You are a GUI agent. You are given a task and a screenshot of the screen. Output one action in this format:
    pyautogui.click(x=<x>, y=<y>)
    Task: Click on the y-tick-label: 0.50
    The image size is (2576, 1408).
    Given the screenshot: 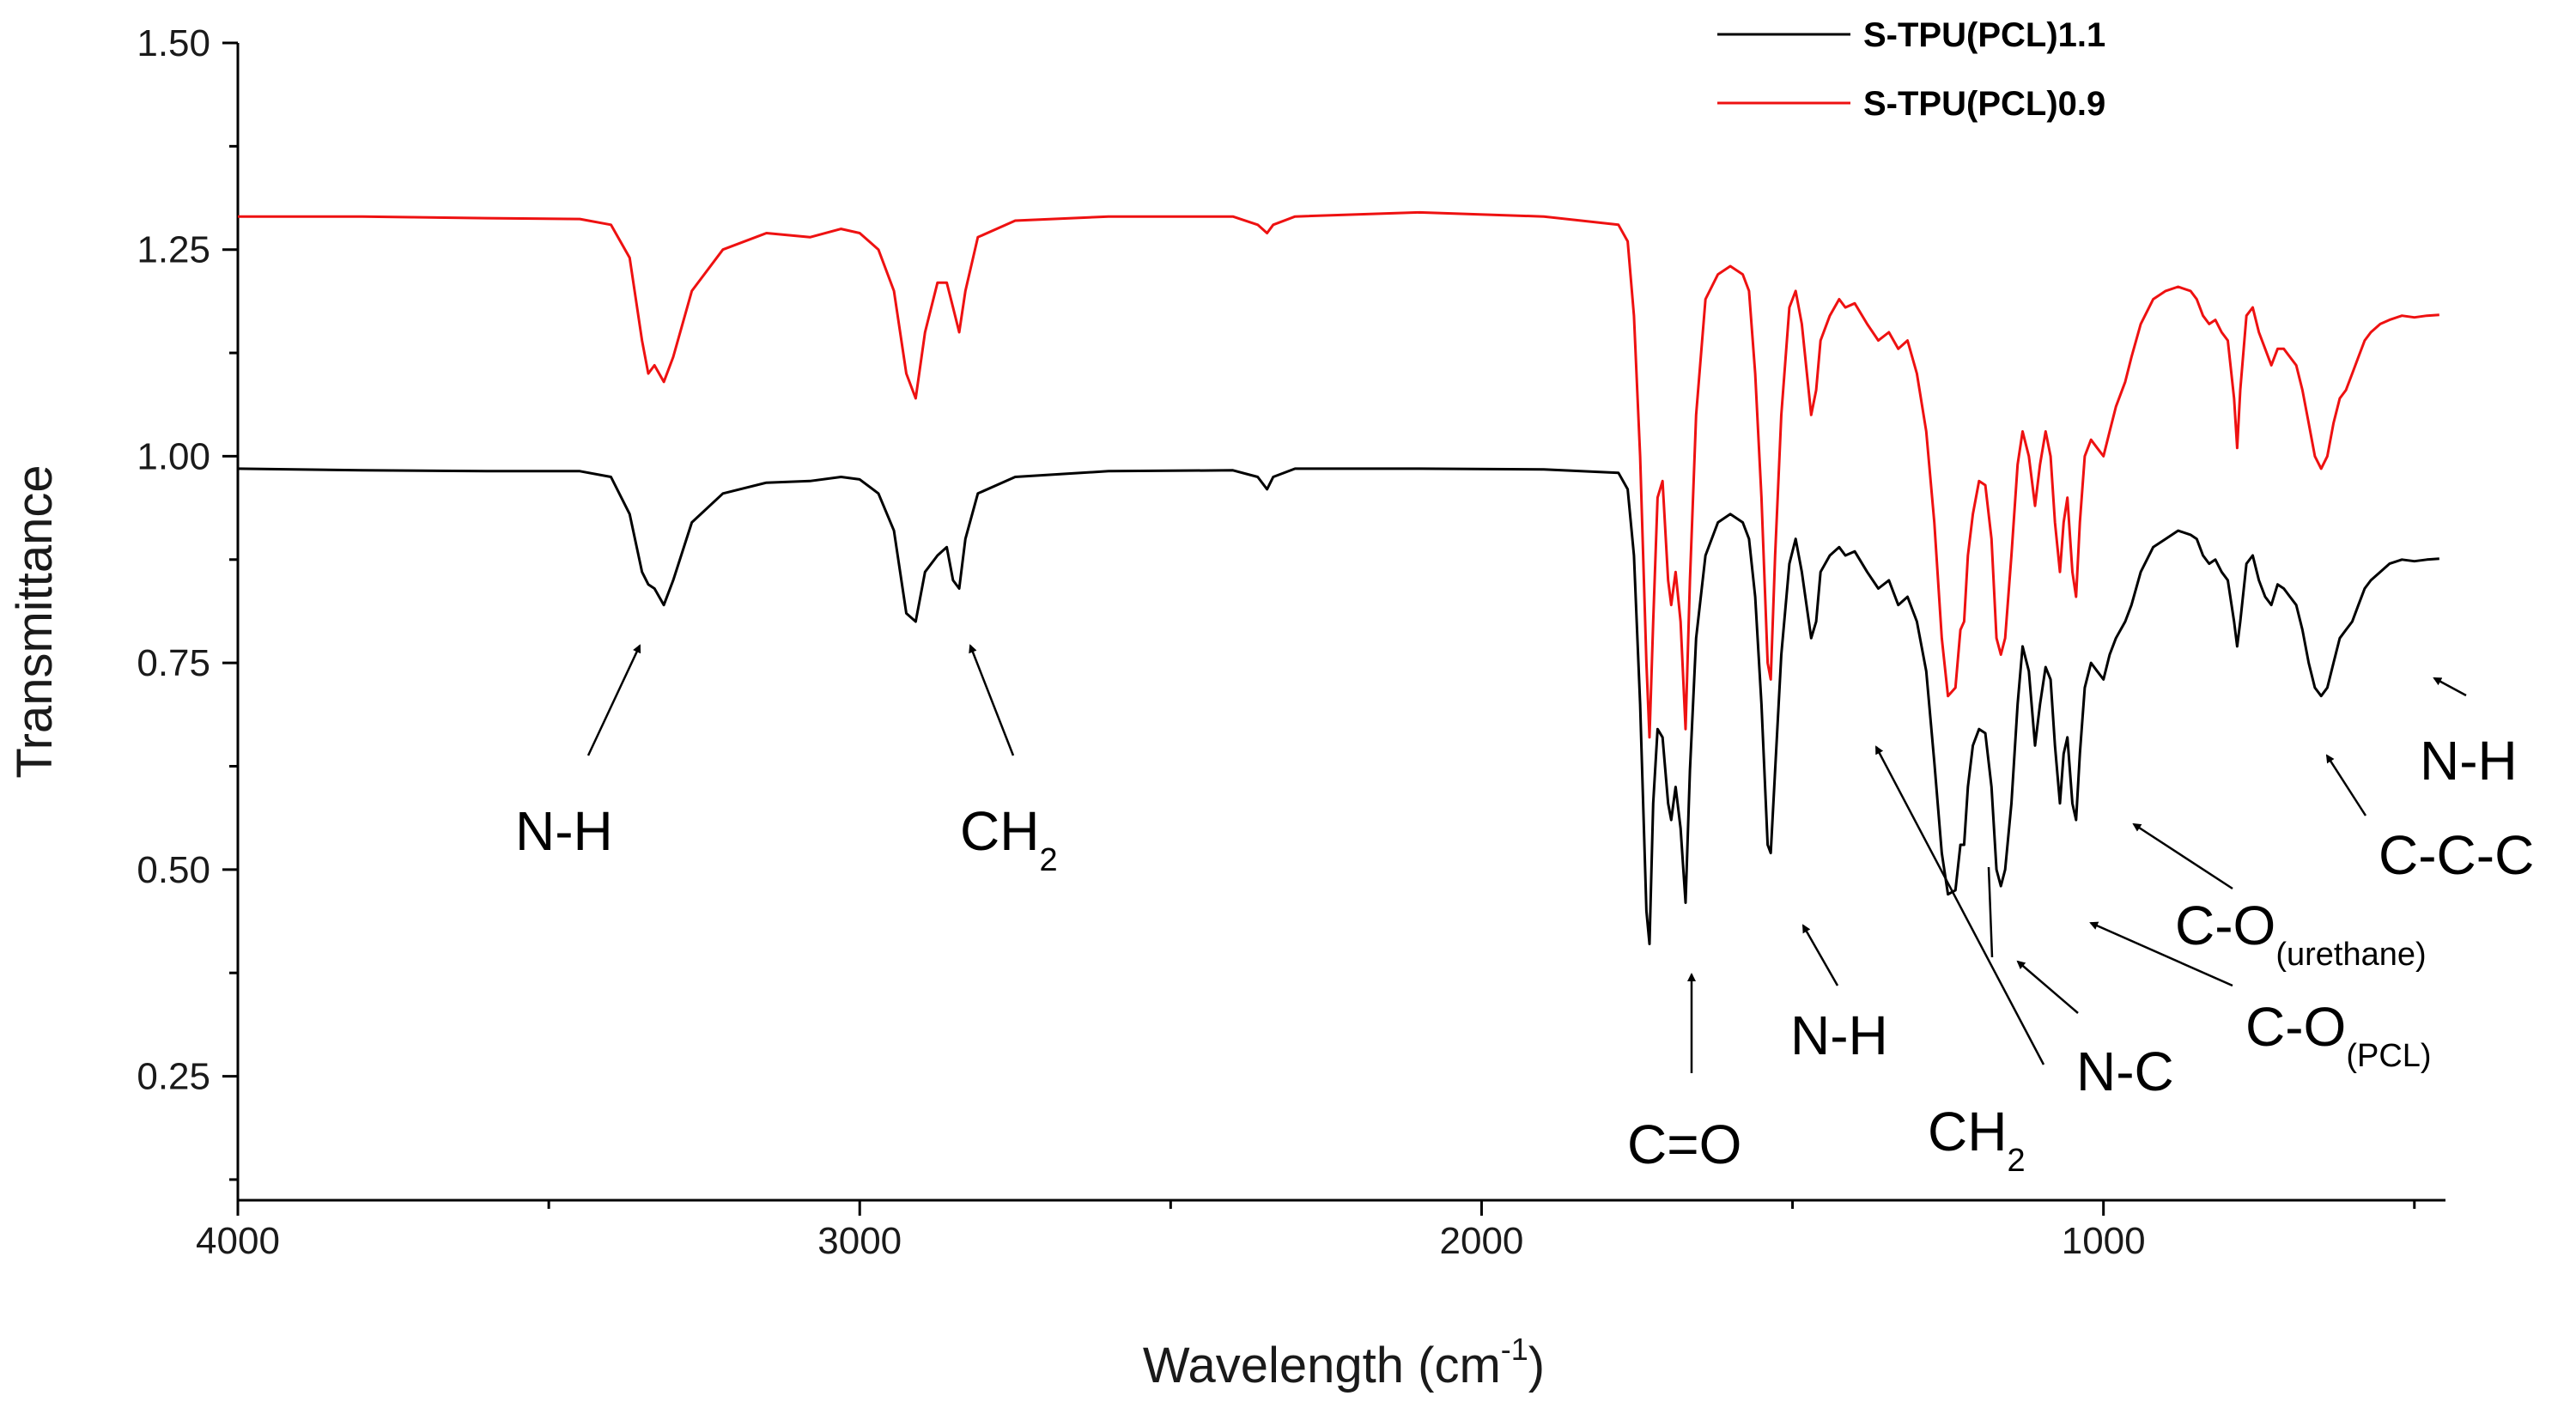 What is the action you would take?
    pyautogui.click(x=174, y=870)
    